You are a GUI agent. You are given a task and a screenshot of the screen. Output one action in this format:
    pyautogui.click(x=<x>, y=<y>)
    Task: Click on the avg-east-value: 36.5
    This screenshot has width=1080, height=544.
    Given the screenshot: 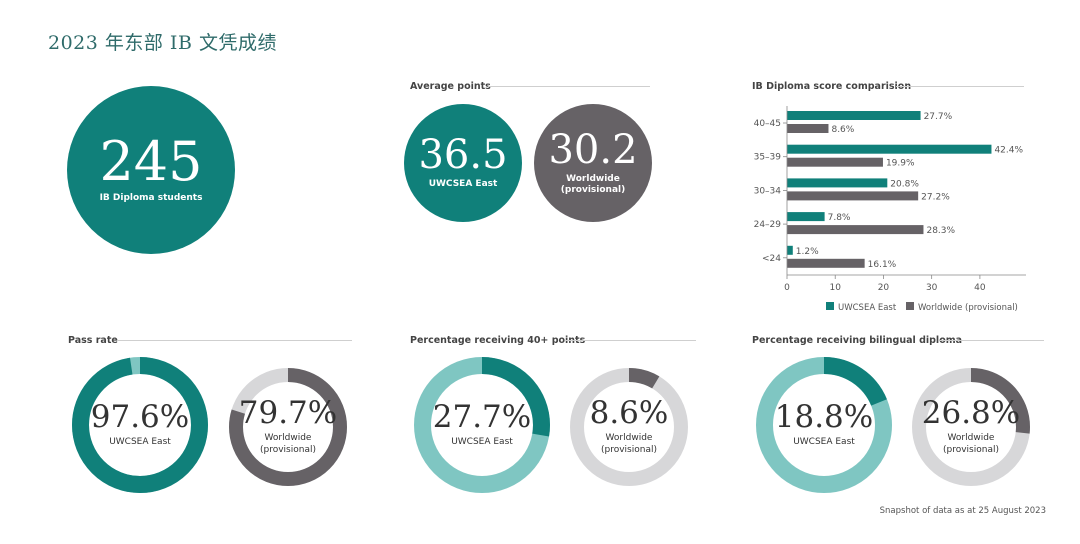 What is the action you would take?
    pyautogui.click(x=463, y=155)
    